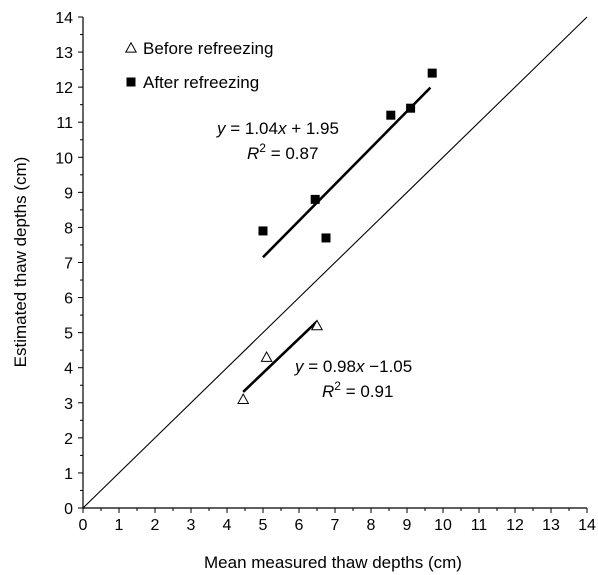  What do you see at coordinates (131, 47) in the screenshot?
I see `legend-marker-before-refreezing` at bounding box center [131, 47].